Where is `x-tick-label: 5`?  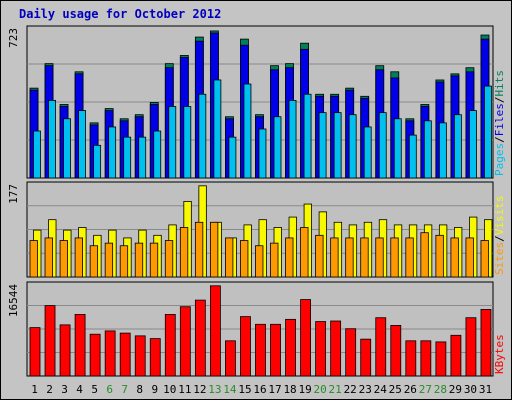
x-tick-label: 5 is located at coordinates (94, 389).